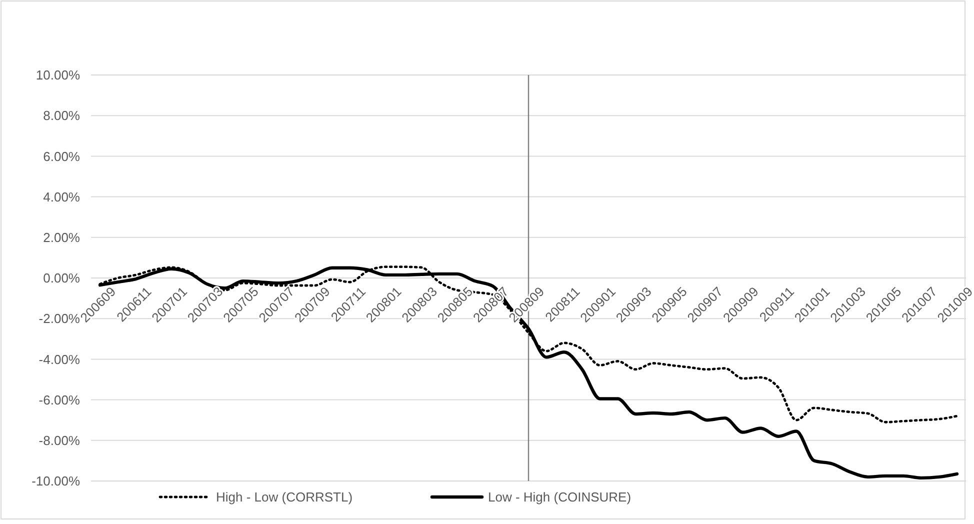  What do you see at coordinates (61, 237) in the screenshot?
I see `y-tick-label: 2.00%` at bounding box center [61, 237].